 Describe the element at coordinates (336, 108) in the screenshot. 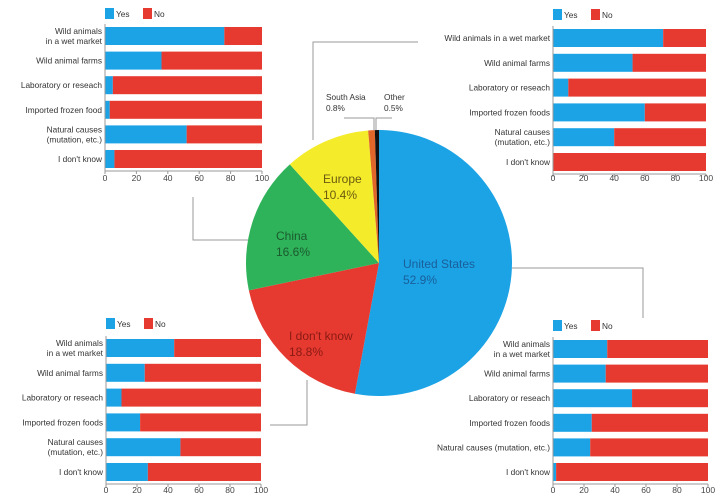

I see `pie-value-south-asia: 0.8%` at that location.